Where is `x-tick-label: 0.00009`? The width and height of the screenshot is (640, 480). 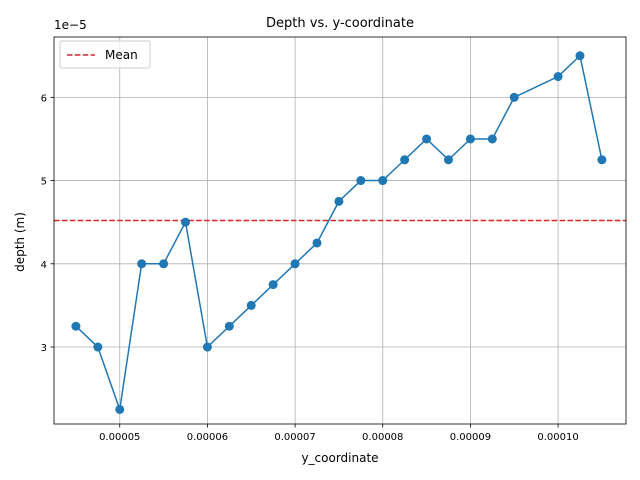 x-tick-label: 0.00009 is located at coordinates (470, 437).